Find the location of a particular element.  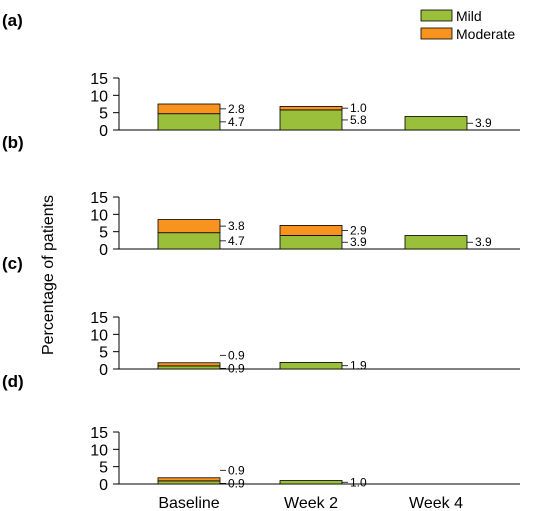

x-category-label: Week 2 is located at coordinates (311, 503).